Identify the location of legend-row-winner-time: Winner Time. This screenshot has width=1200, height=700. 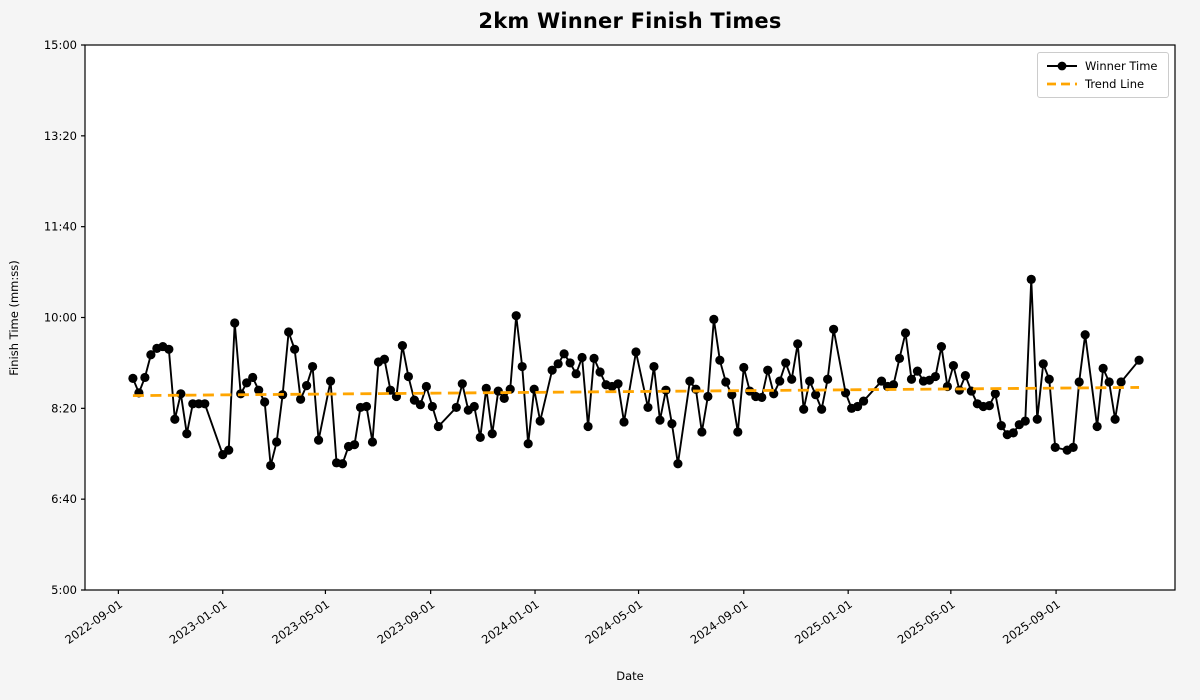
(1104, 66).